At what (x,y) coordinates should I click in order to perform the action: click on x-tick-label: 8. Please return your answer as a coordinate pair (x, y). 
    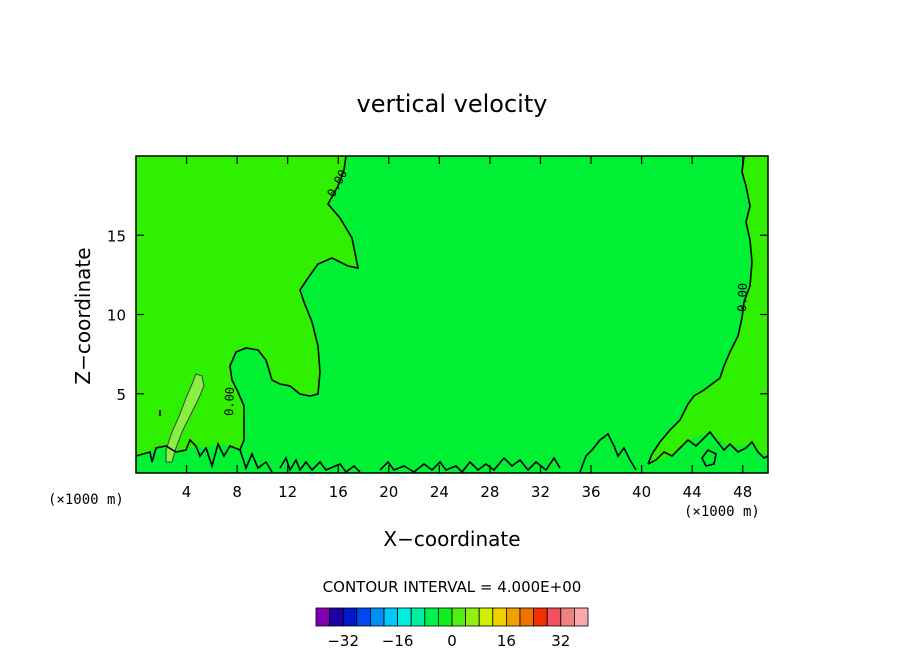
    Looking at the image, I should click on (237, 492).